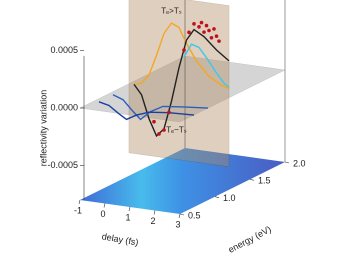 Image resolution: width=345 pixels, height=266 pixels. I want to click on x-tick-label: 2, so click(152, 221).